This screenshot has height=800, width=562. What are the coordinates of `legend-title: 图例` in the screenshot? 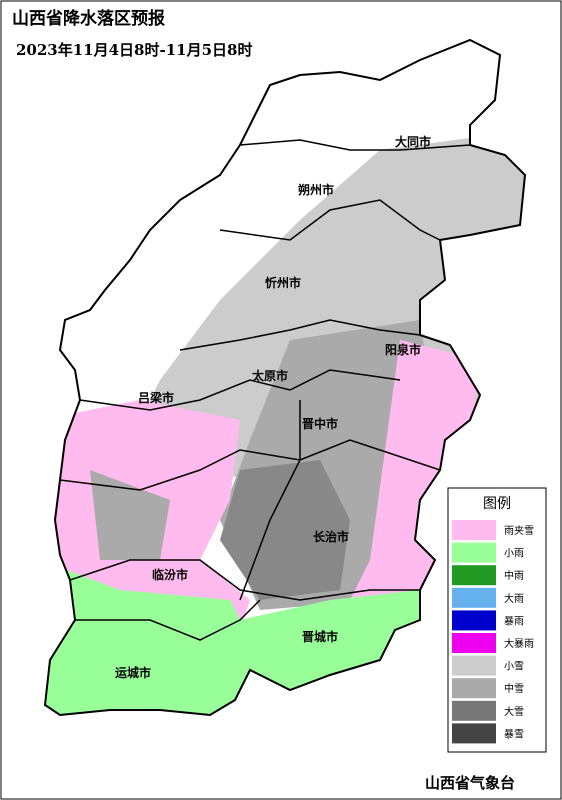 It's located at (497, 504).